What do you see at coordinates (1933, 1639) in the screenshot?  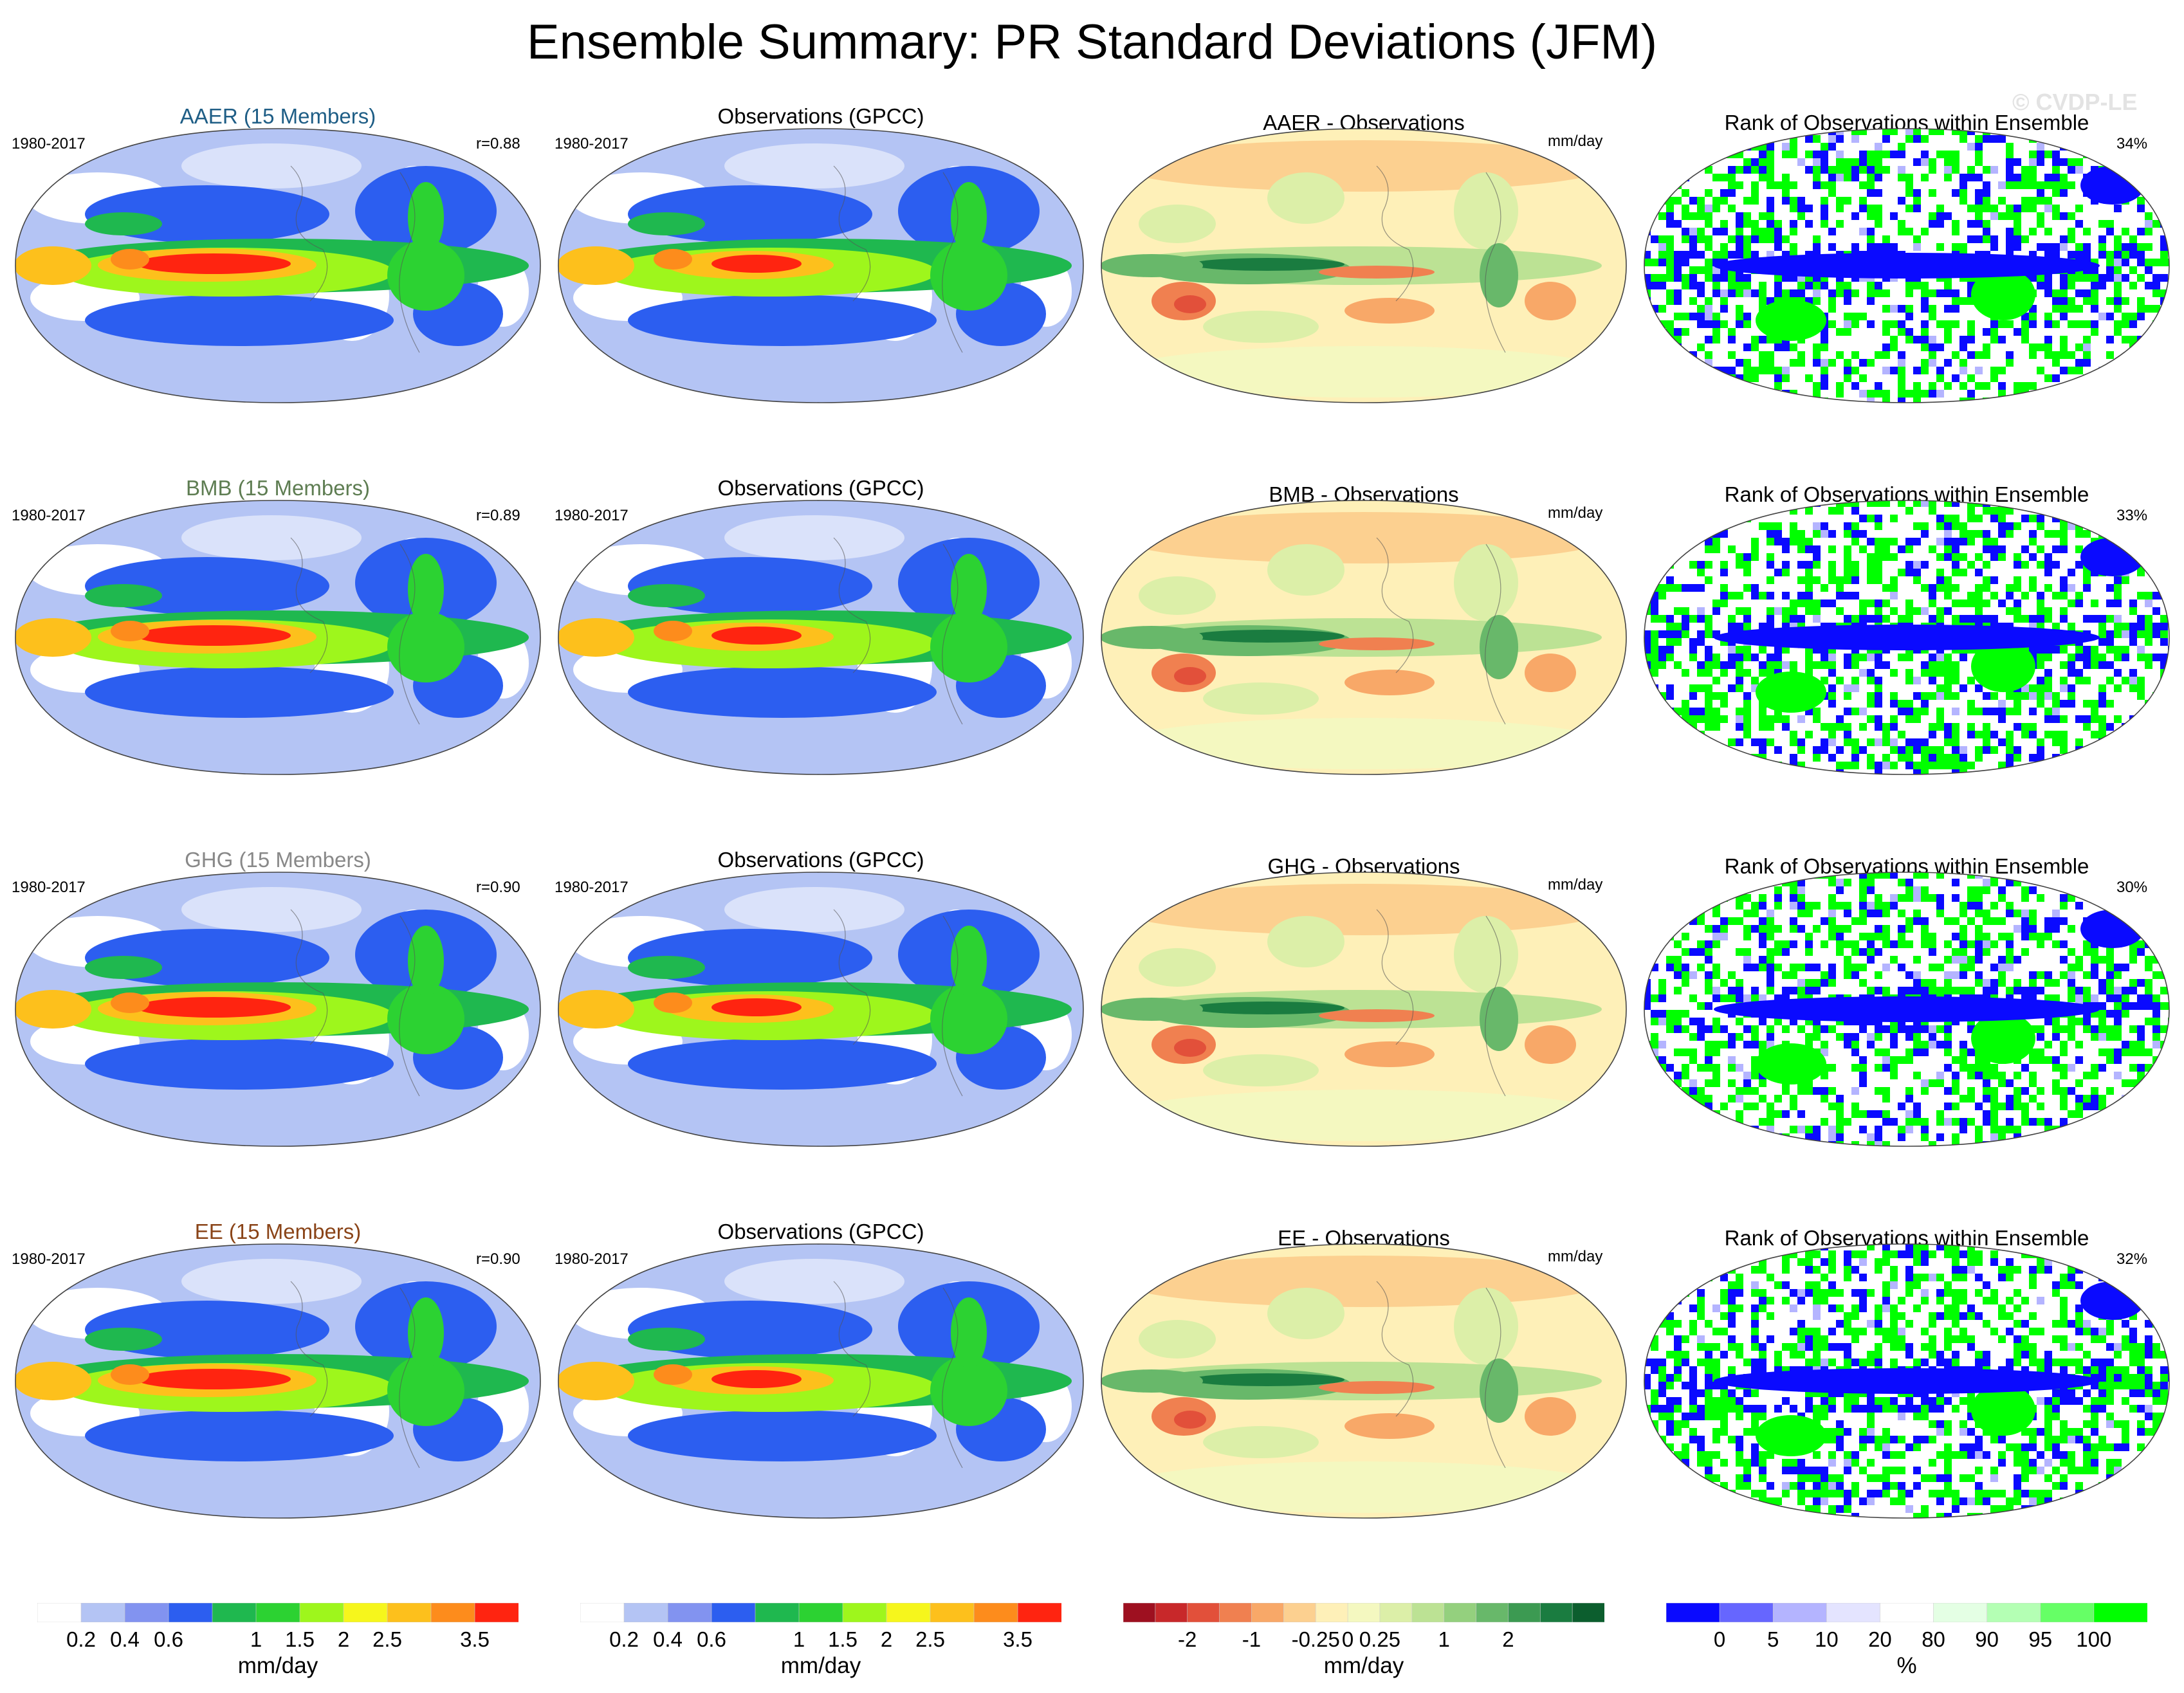 I see `colorbar-tick-label: 80` at bounding box center [1933, 1639].